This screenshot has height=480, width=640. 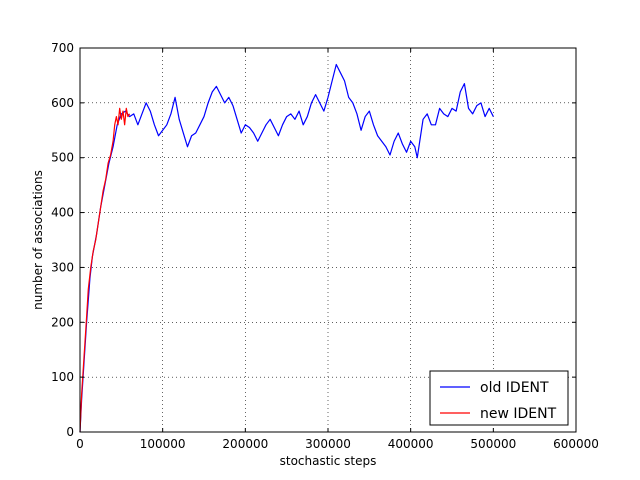 I want to click on x-tick-label: 500000, so click(x=493, y=444).